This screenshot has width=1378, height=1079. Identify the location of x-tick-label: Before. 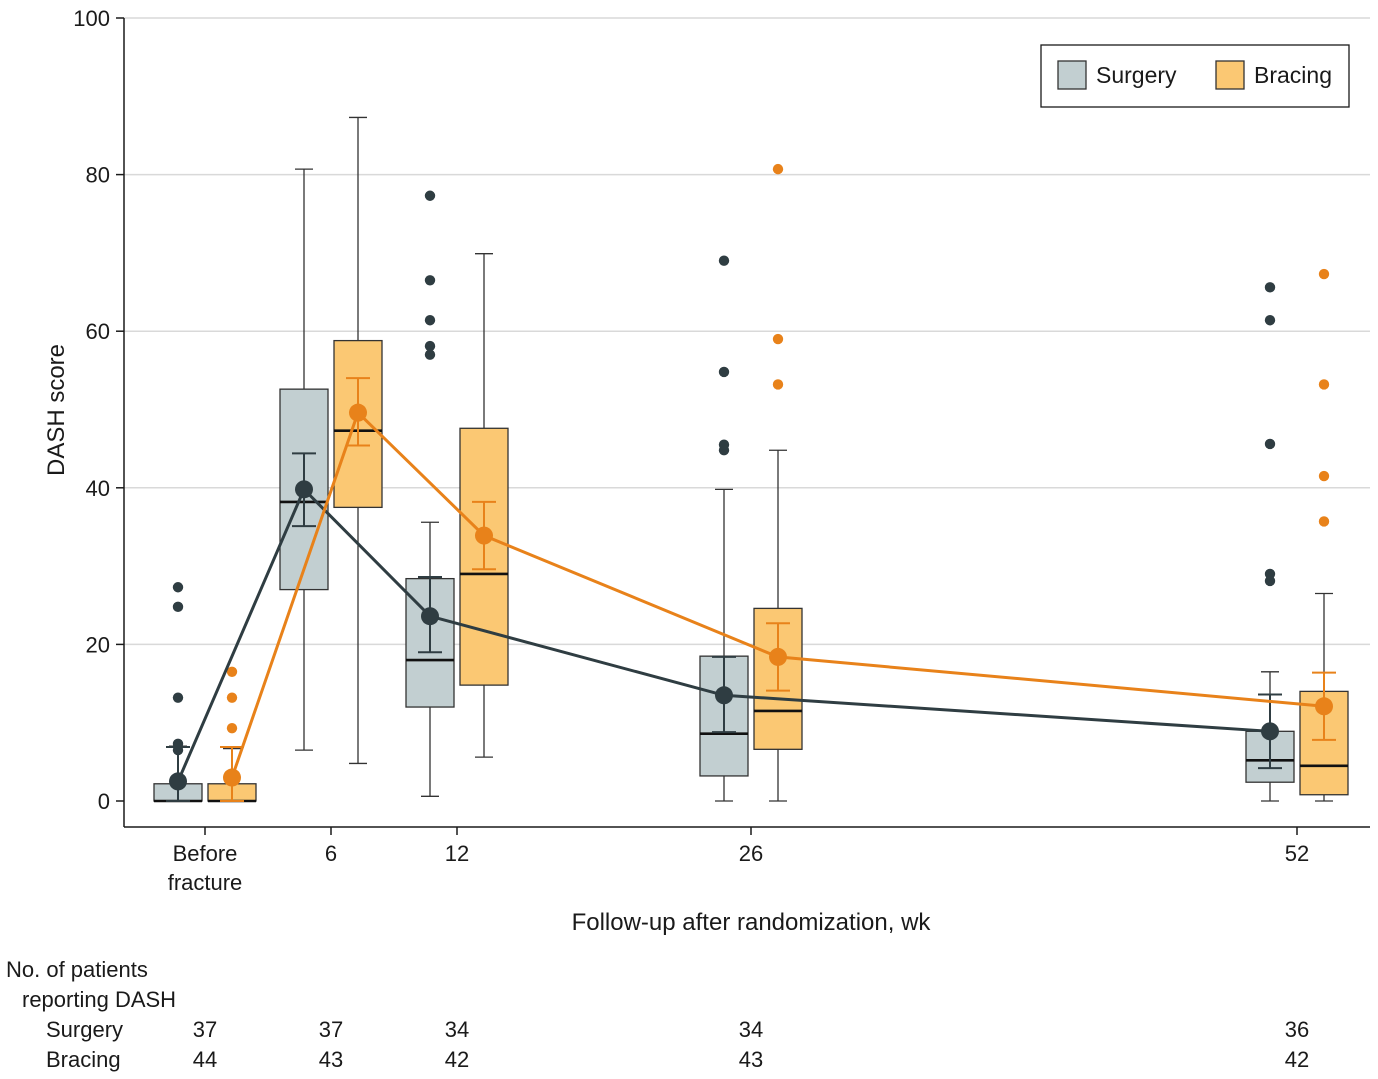
(205, 853).